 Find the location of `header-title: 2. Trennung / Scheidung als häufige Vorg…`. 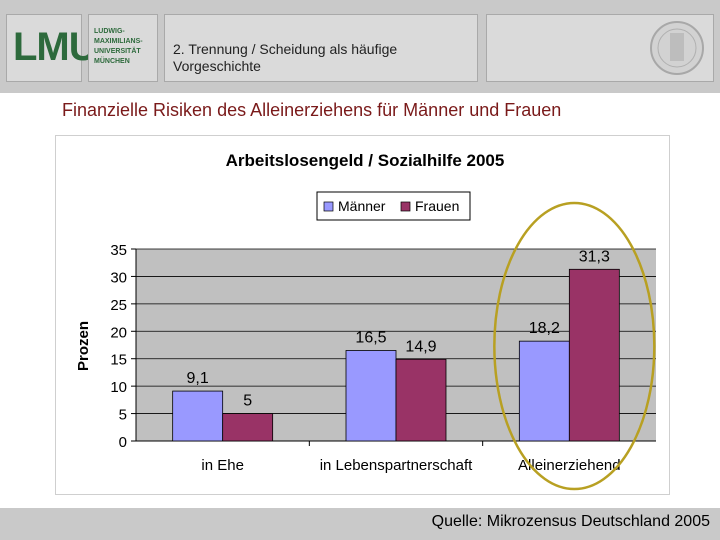

header-title: 2. Trennung / Scheidung als häufige Vorg… is located at coordinates (285, 57).